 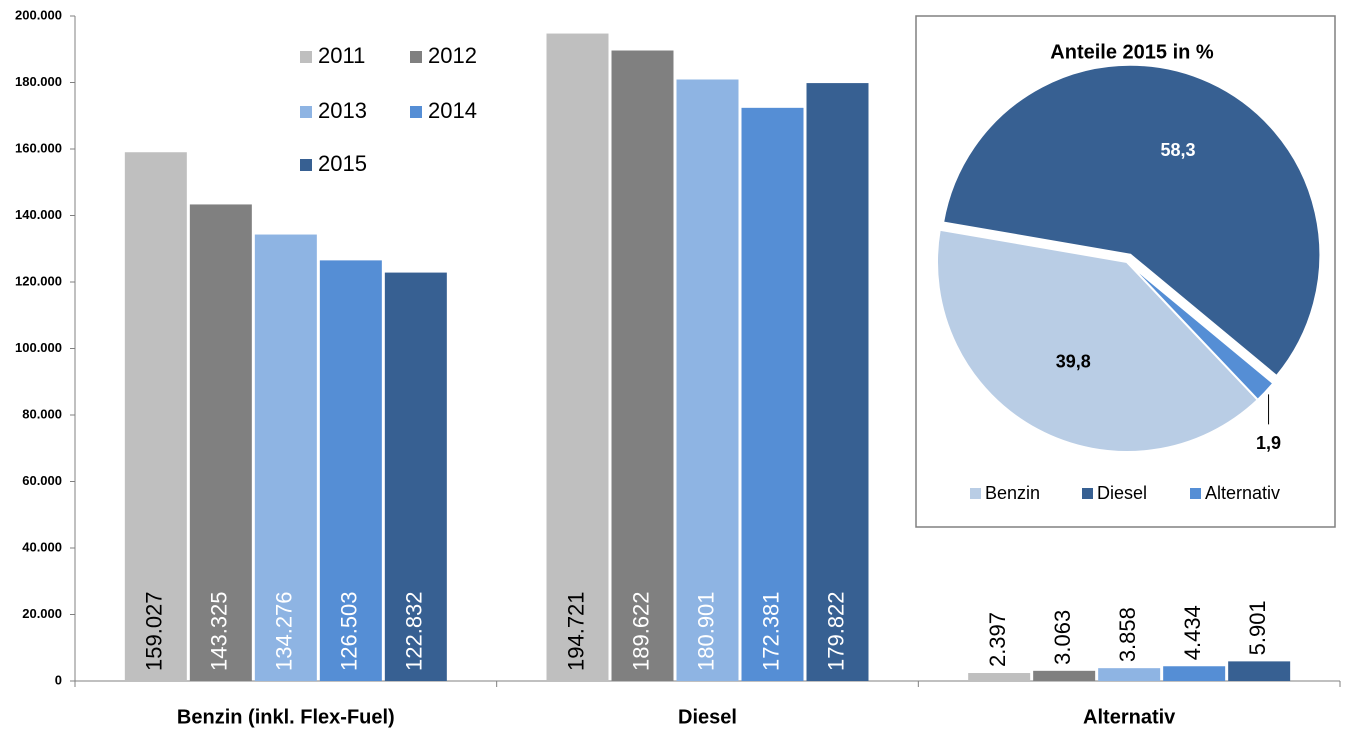 What do you see at coordinates (38, 147) in the screenshot?
I see `y-tick-label: 160.000` at bounding box center [38, 147].